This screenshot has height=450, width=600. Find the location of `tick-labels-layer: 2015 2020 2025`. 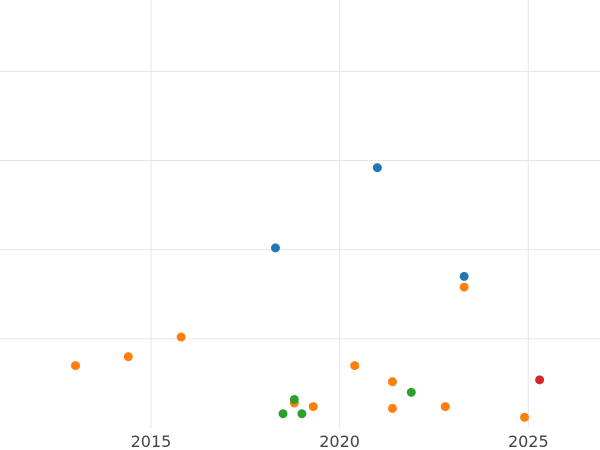

tick-labels-layer: 2015 2020 2025 is located at coordinates (340, 441).